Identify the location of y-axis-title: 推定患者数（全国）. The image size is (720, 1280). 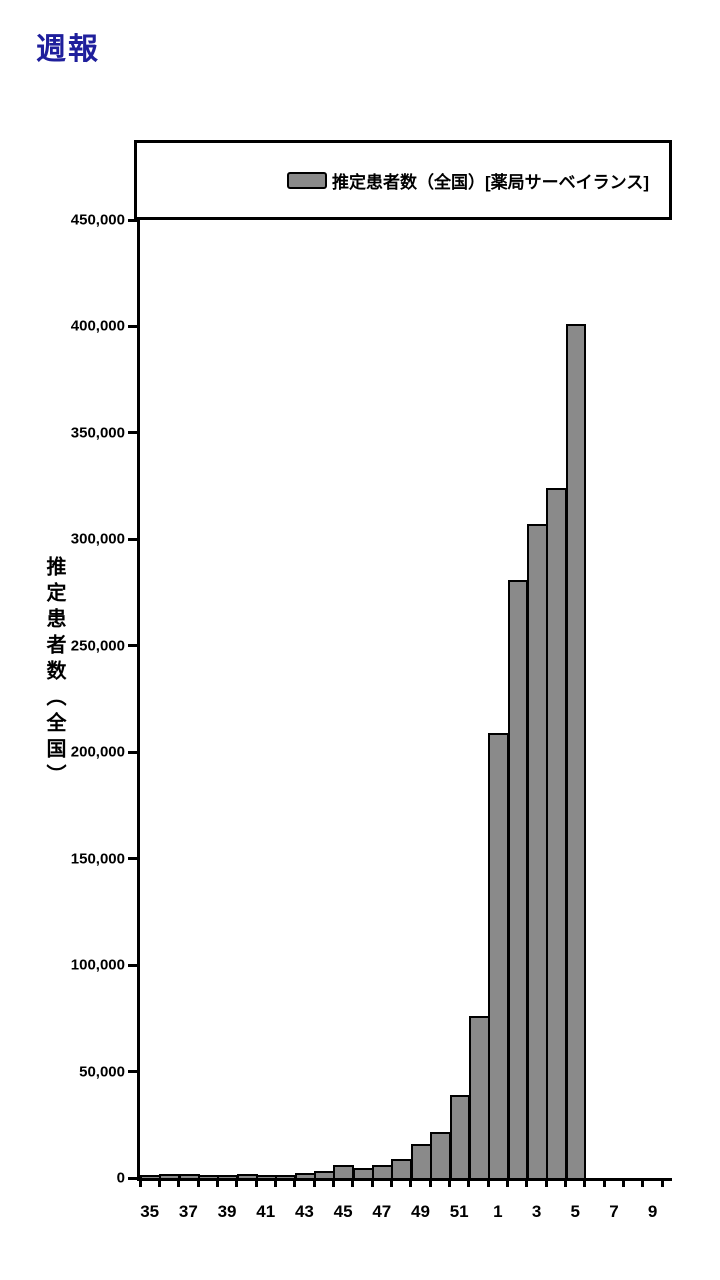
(54, 673).